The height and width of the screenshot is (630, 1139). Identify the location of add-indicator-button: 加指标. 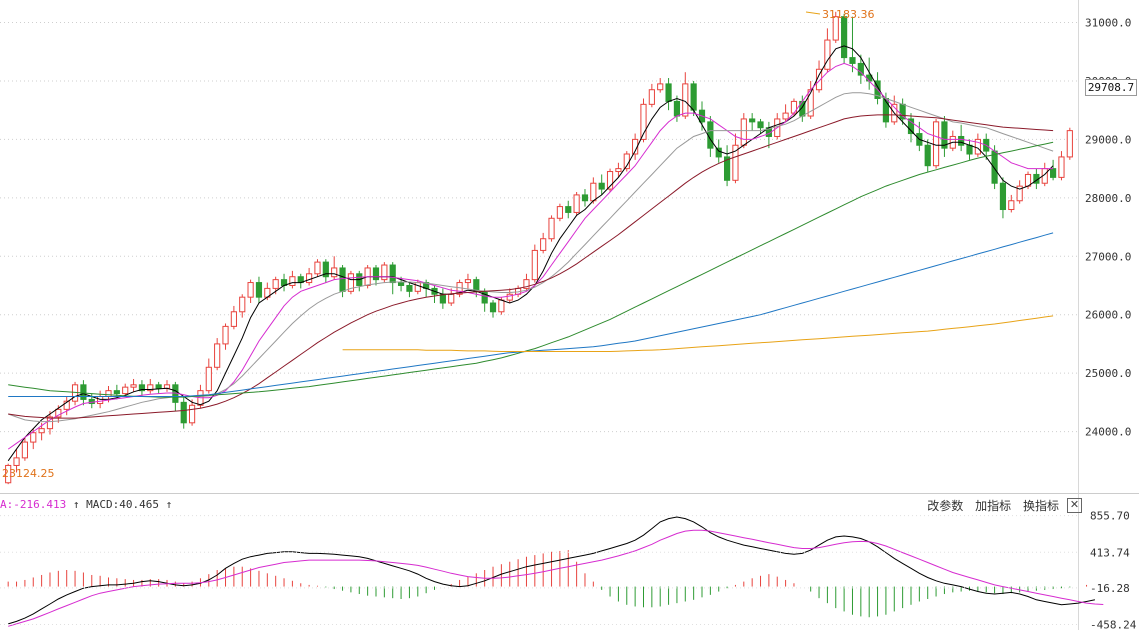
(993, 506).